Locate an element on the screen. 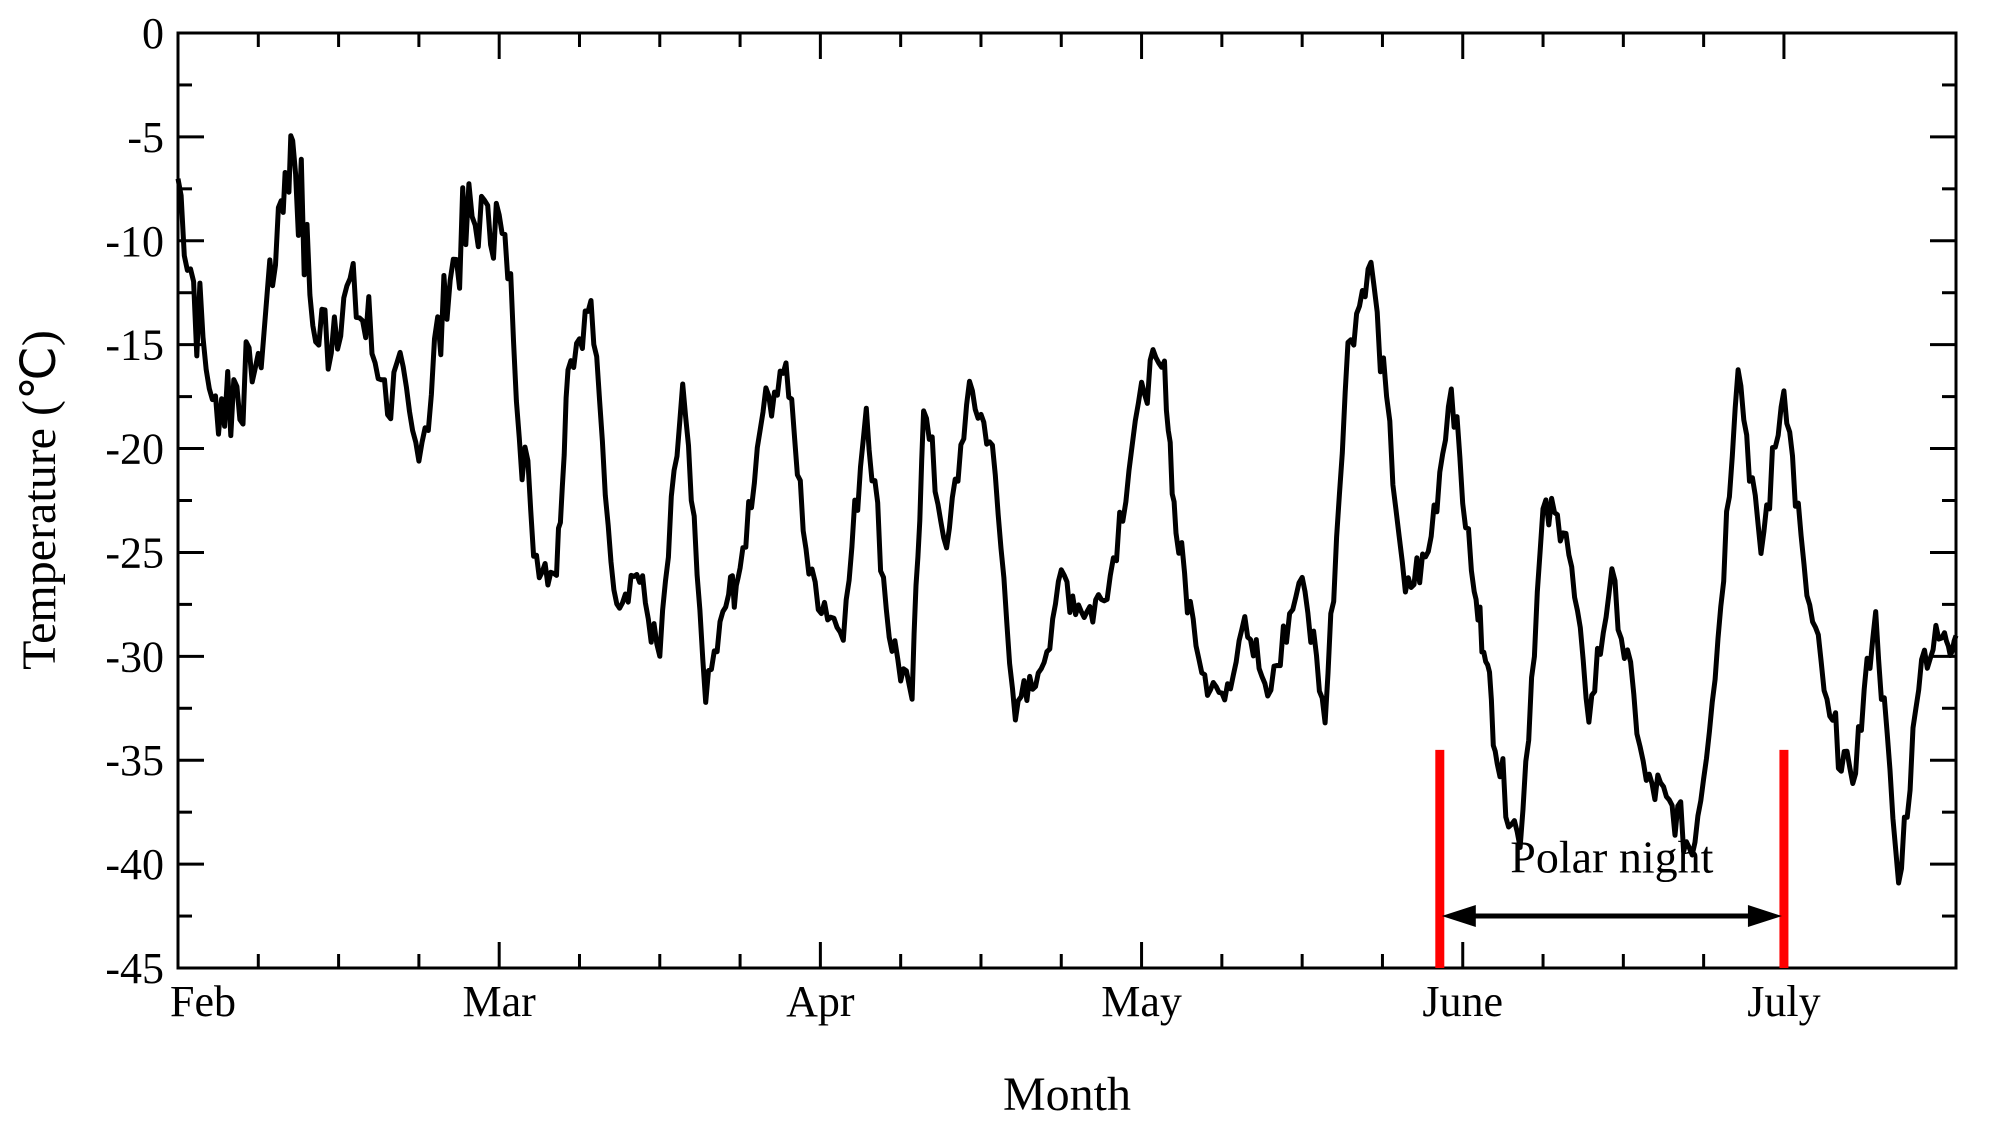 The width and height of the screenshot is (1991, 1127). y-tick-label: -40 is located at coordinates (134, 864).